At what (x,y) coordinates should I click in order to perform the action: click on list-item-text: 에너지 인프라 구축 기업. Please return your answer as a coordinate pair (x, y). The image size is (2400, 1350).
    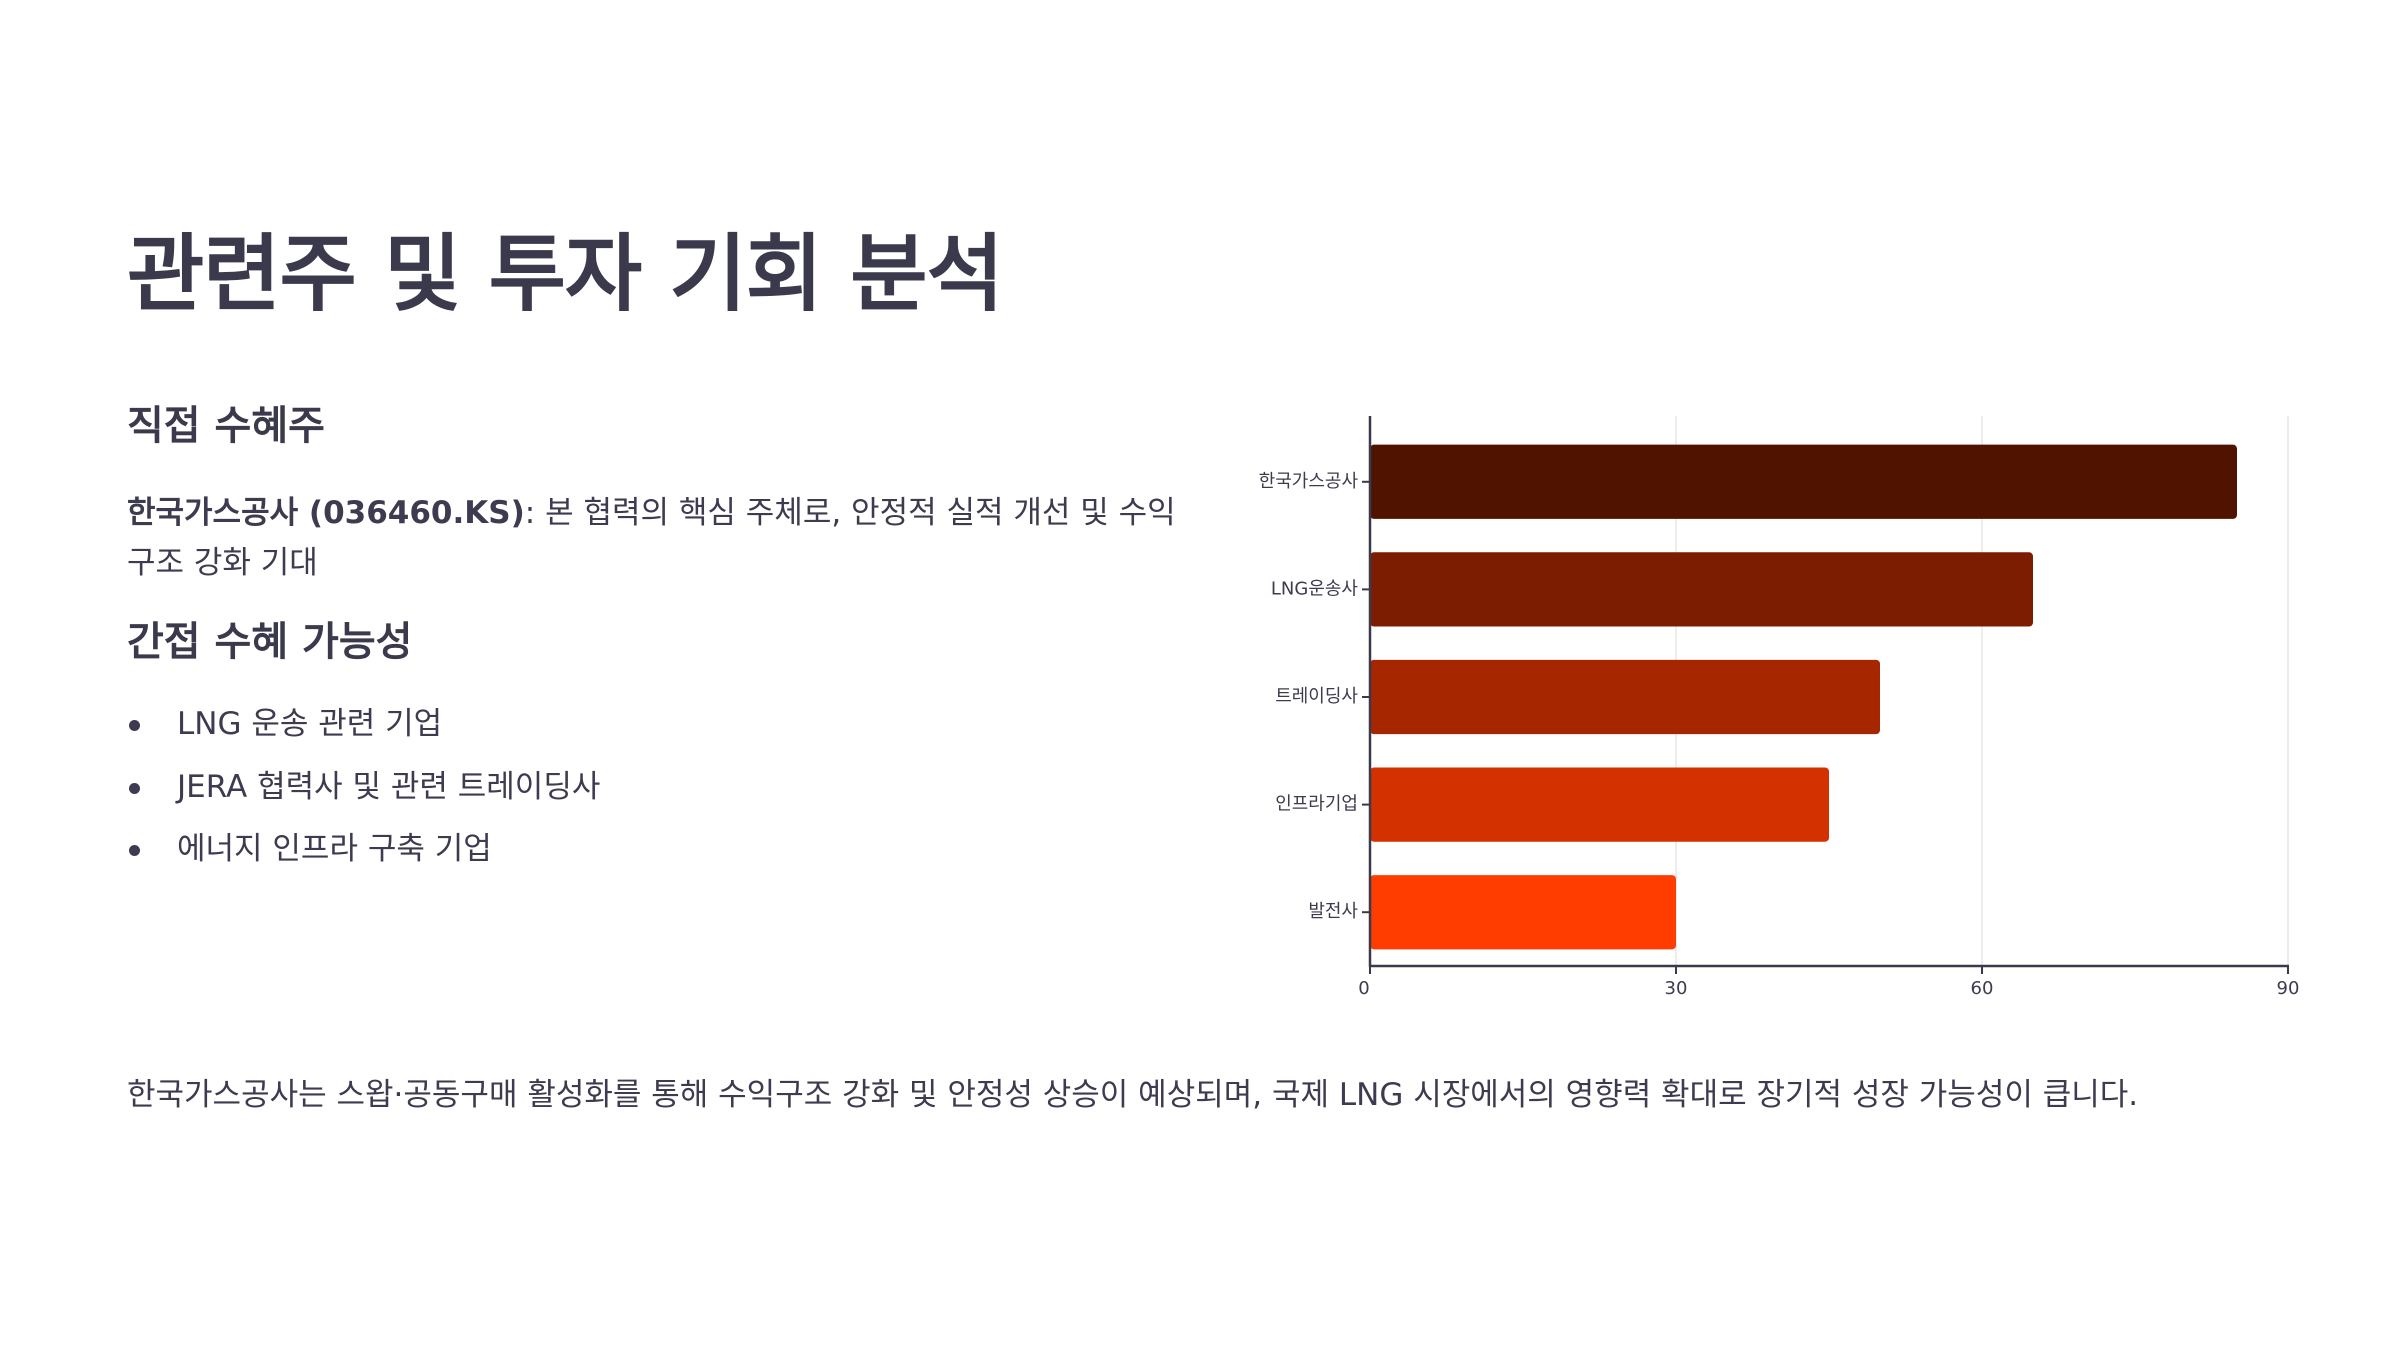
    Looking at the image, I should click on (334, 849).